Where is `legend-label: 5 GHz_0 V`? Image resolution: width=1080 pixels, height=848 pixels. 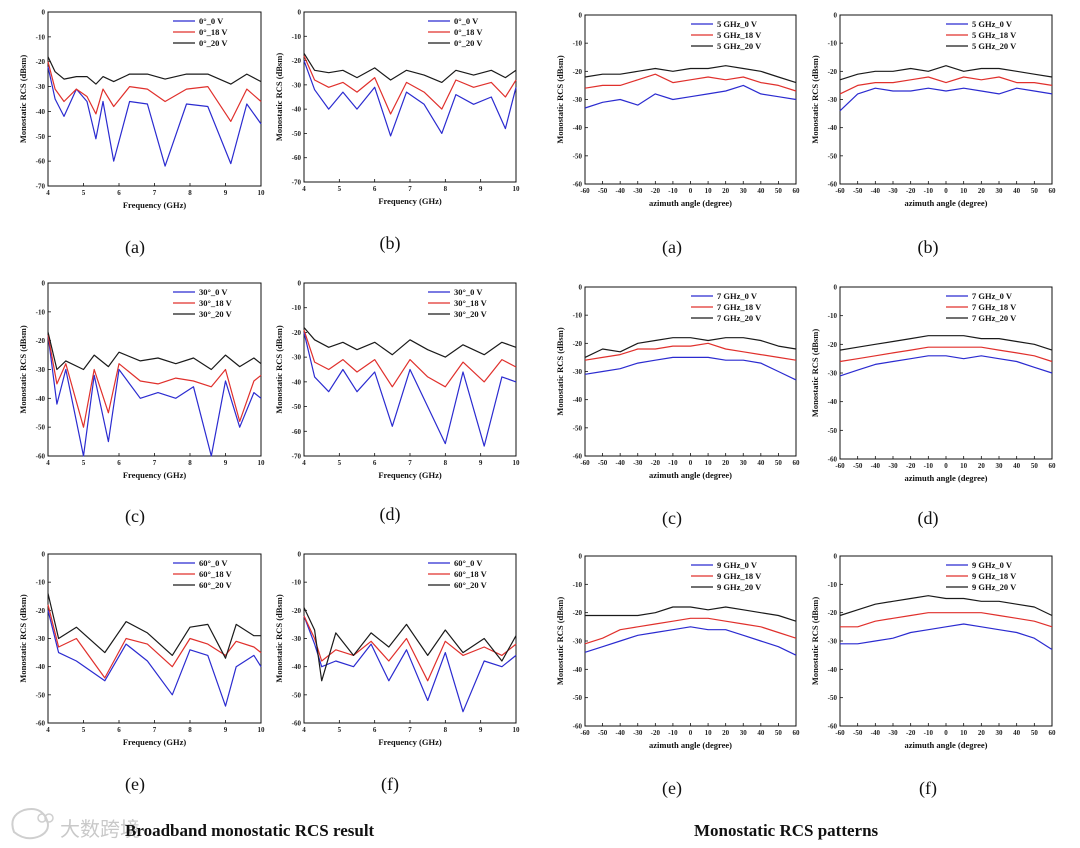
legend-label: 5 GHz_0 V is located at coordinates (992, 24).